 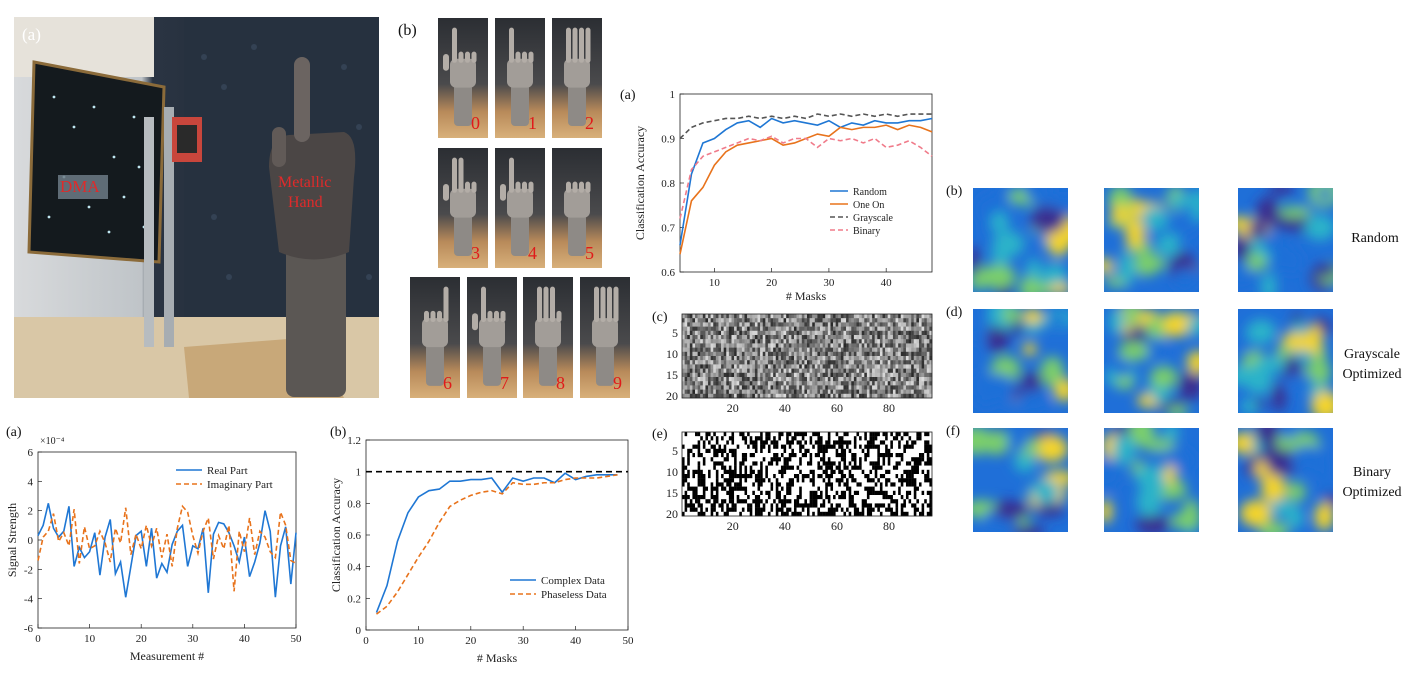 I want to click on photo-panel-label: (a), so click(x=31, y=34).